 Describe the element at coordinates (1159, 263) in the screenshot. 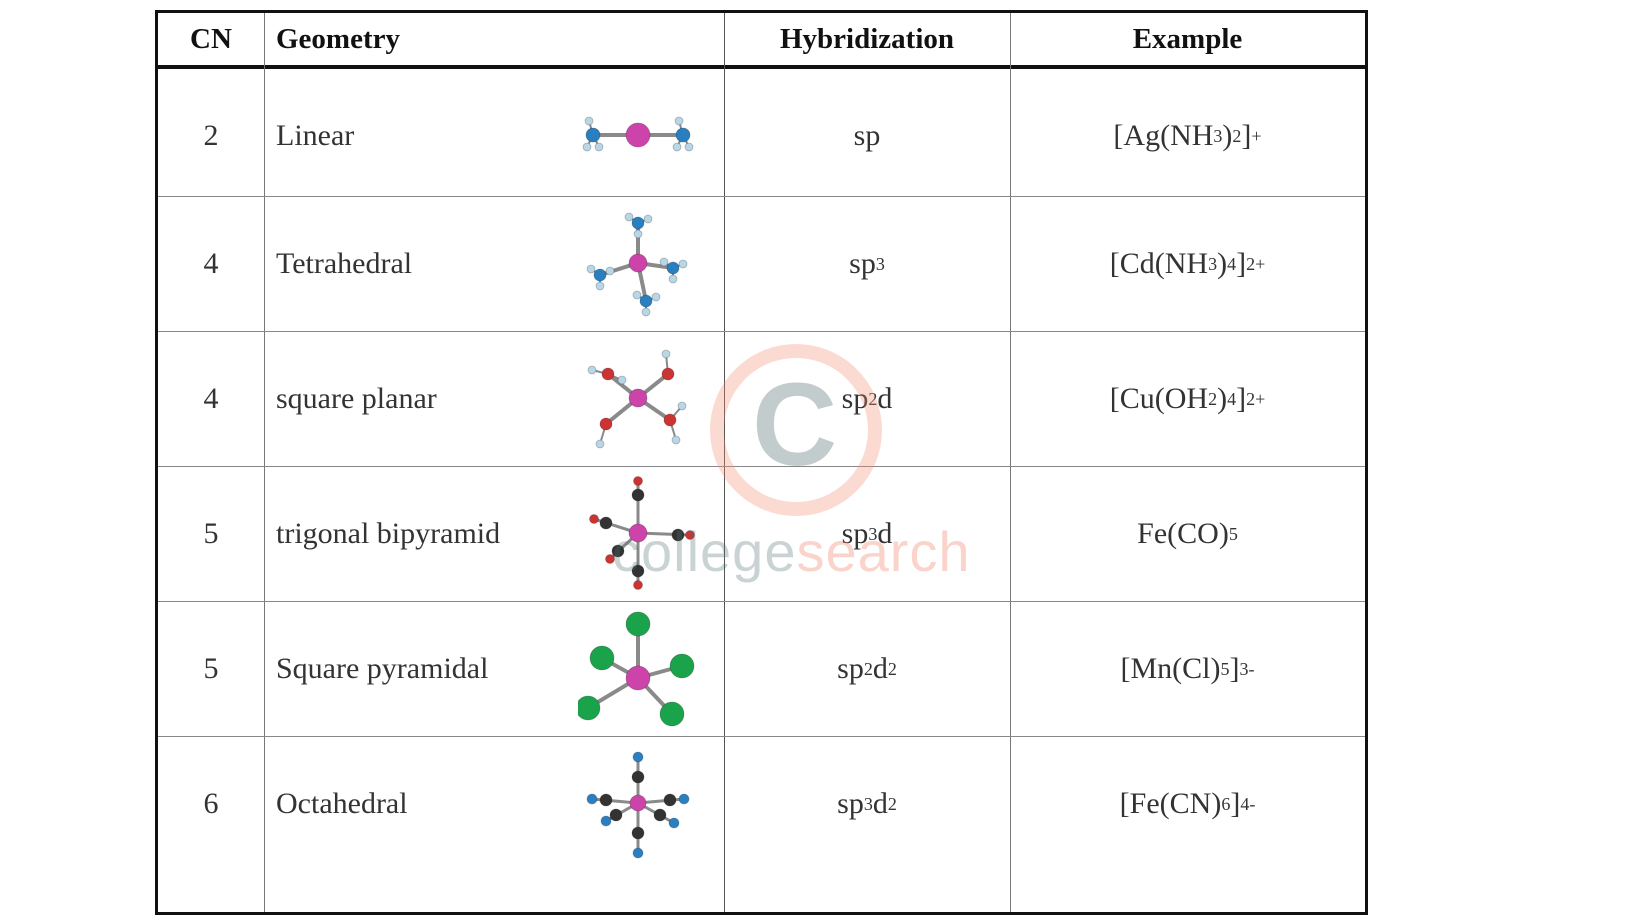

I see `ex-pre: [Cd(NH` at that location.